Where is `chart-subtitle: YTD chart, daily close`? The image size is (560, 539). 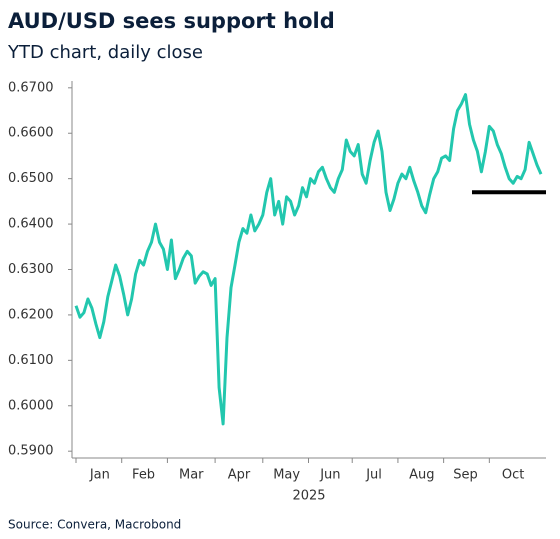 chart-subtitle: YTD chart, daily close is located at coordinates (105, 52).